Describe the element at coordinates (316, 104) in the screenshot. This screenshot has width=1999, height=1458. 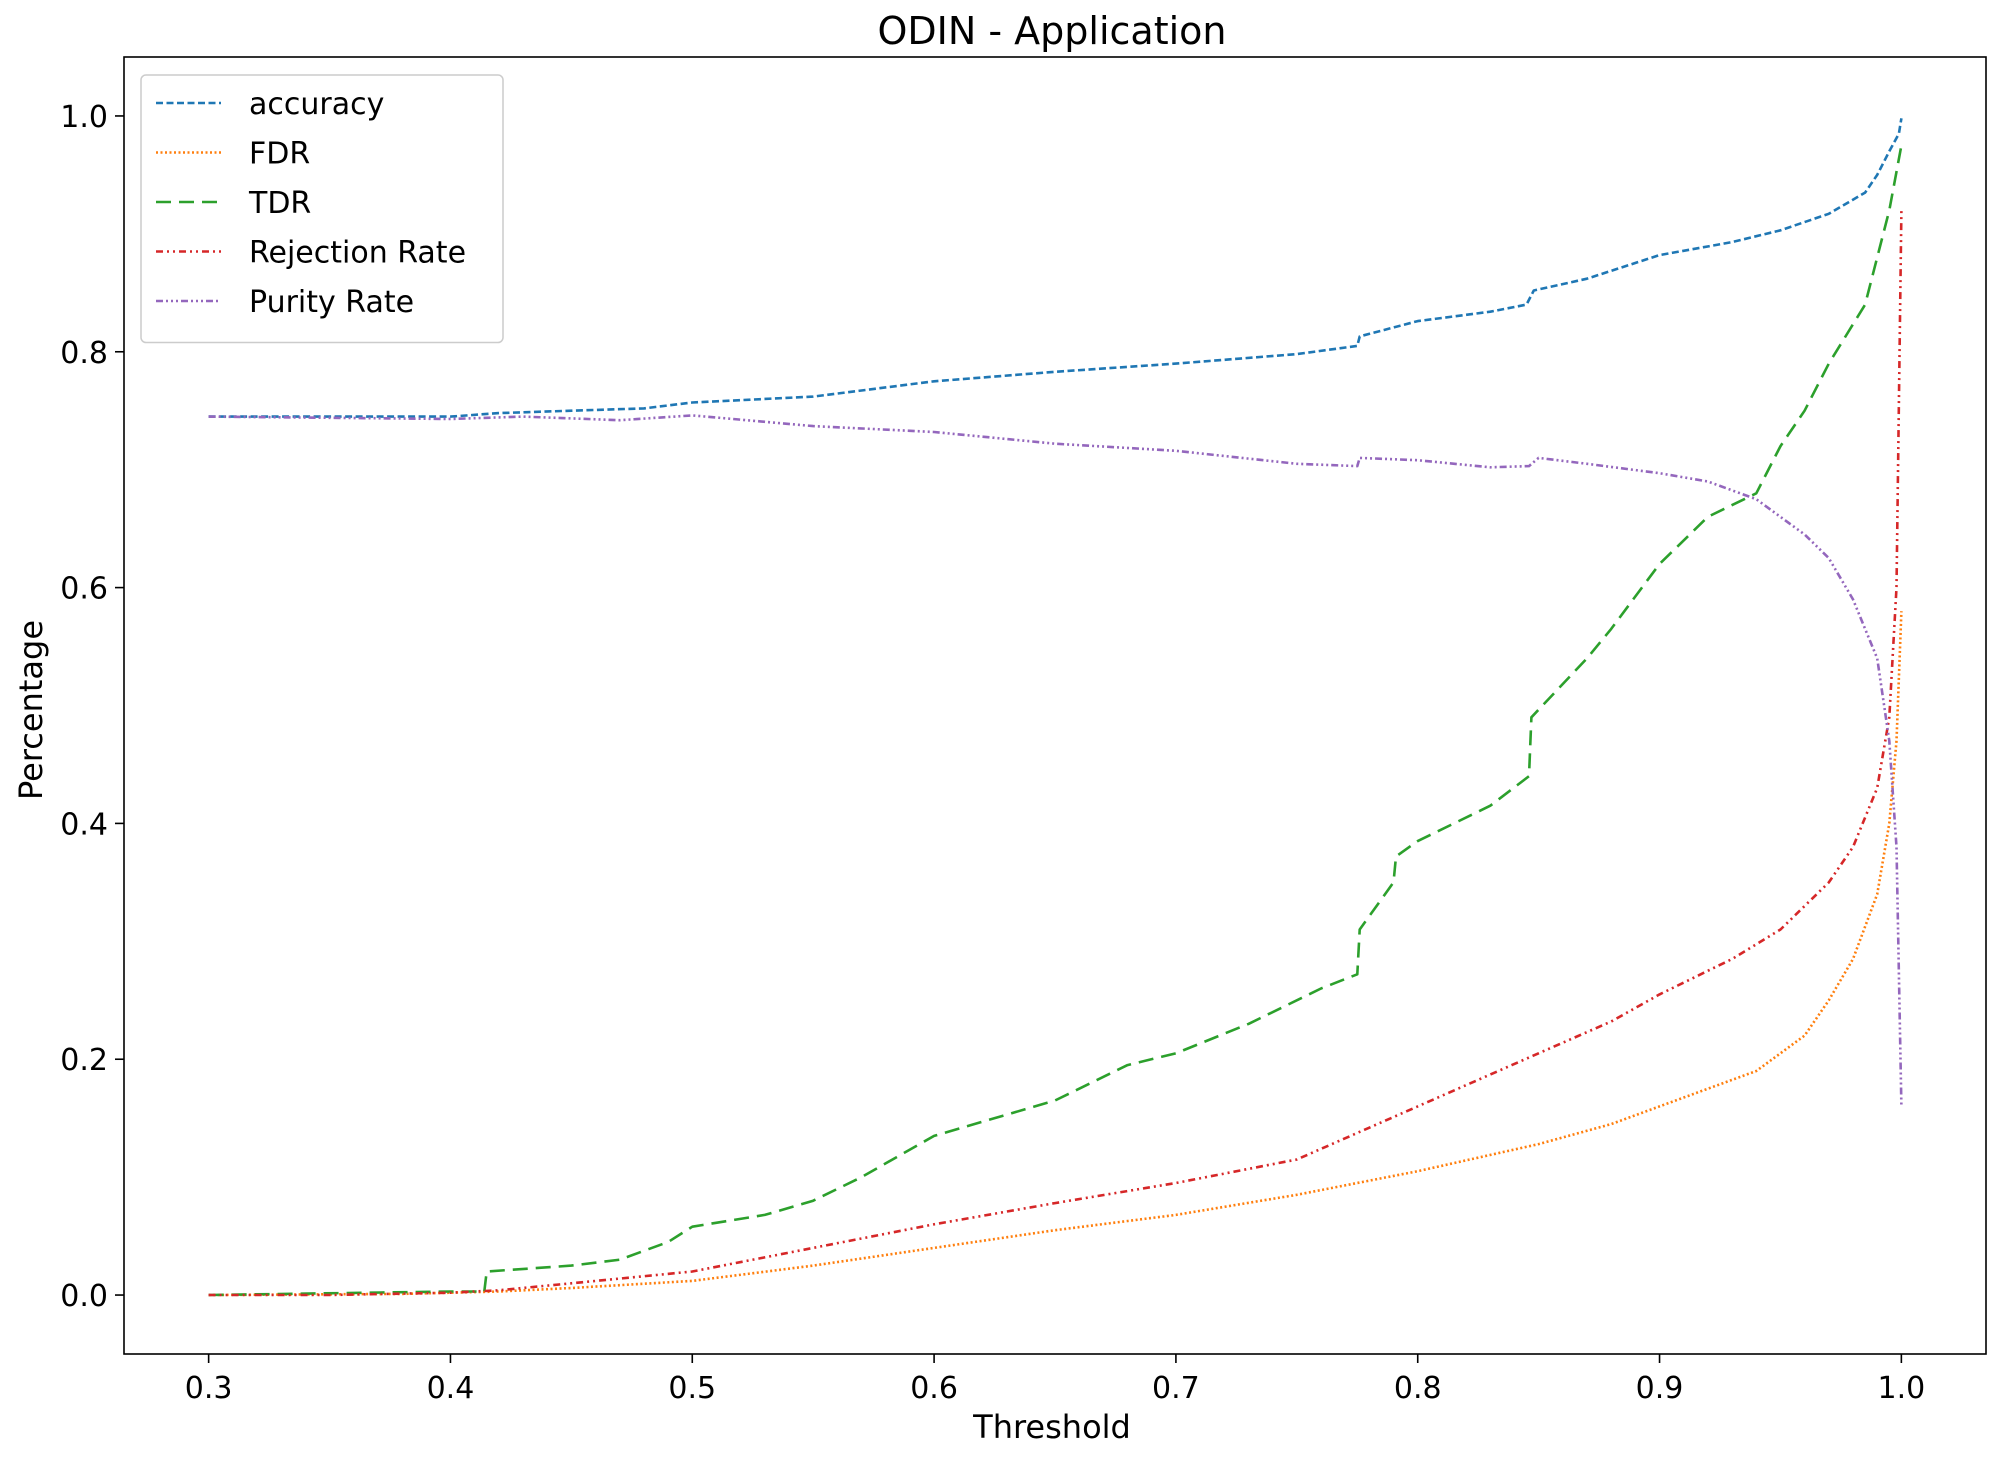
I see `legend-label: accuracy` at that location.